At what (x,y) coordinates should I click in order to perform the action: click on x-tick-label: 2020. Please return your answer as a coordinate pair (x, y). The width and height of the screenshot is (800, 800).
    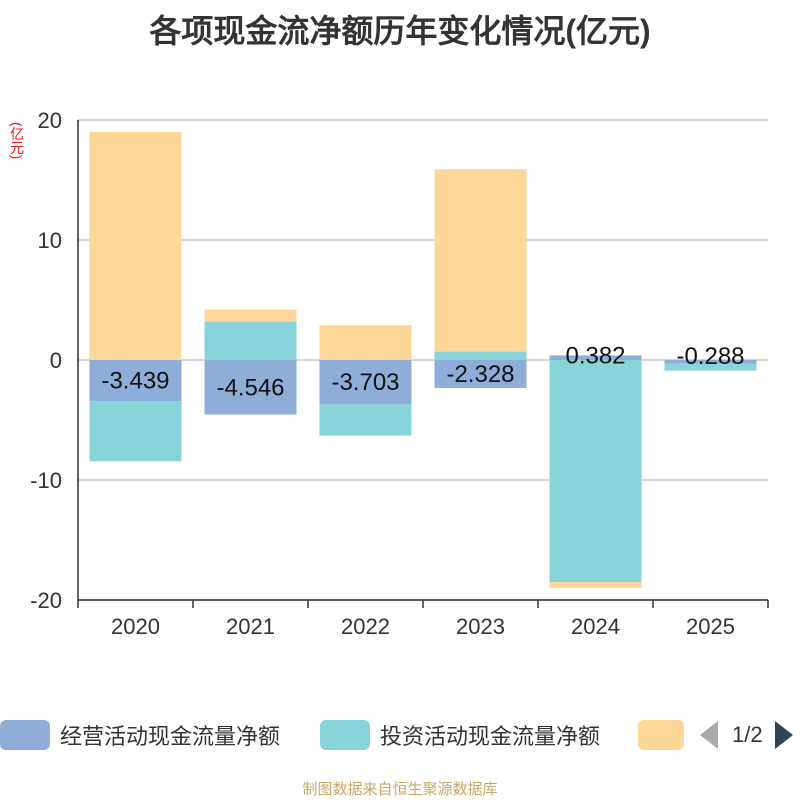
    Looking at the image, I should click on (135, 626).